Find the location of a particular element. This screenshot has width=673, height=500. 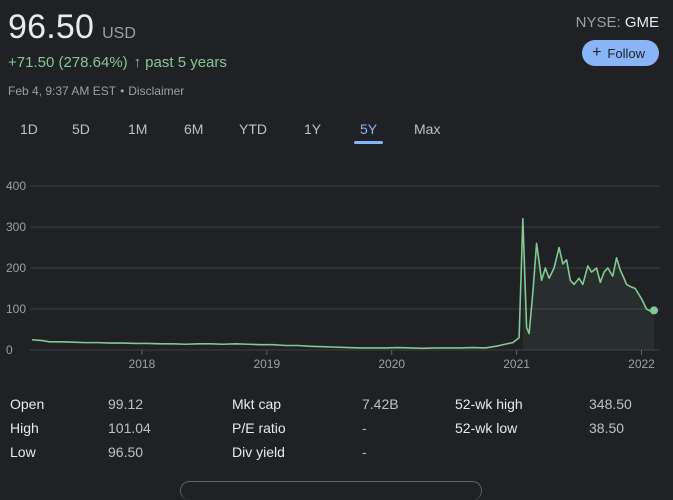

stat-value: 101.04 is located at coordinates (129, 428).